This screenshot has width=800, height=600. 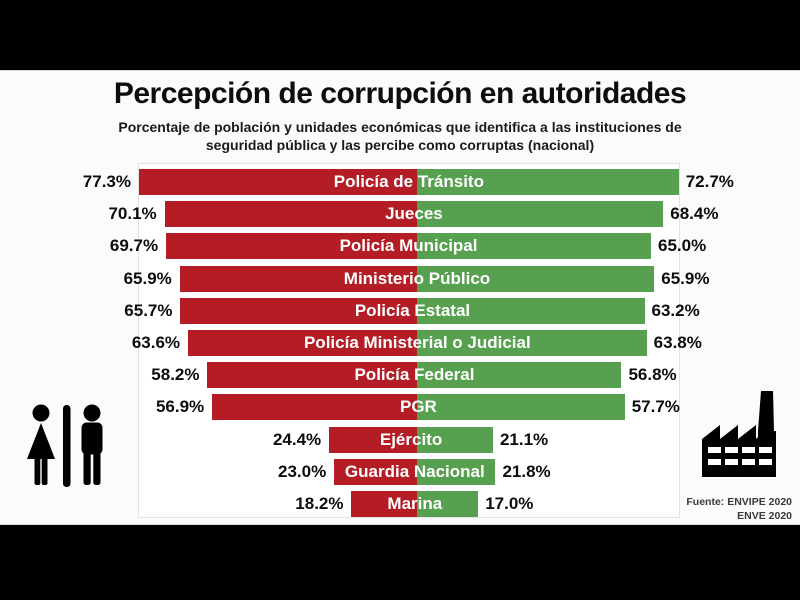 I want to click on category-label: Ministerio Público, so click(x=417, y=278).